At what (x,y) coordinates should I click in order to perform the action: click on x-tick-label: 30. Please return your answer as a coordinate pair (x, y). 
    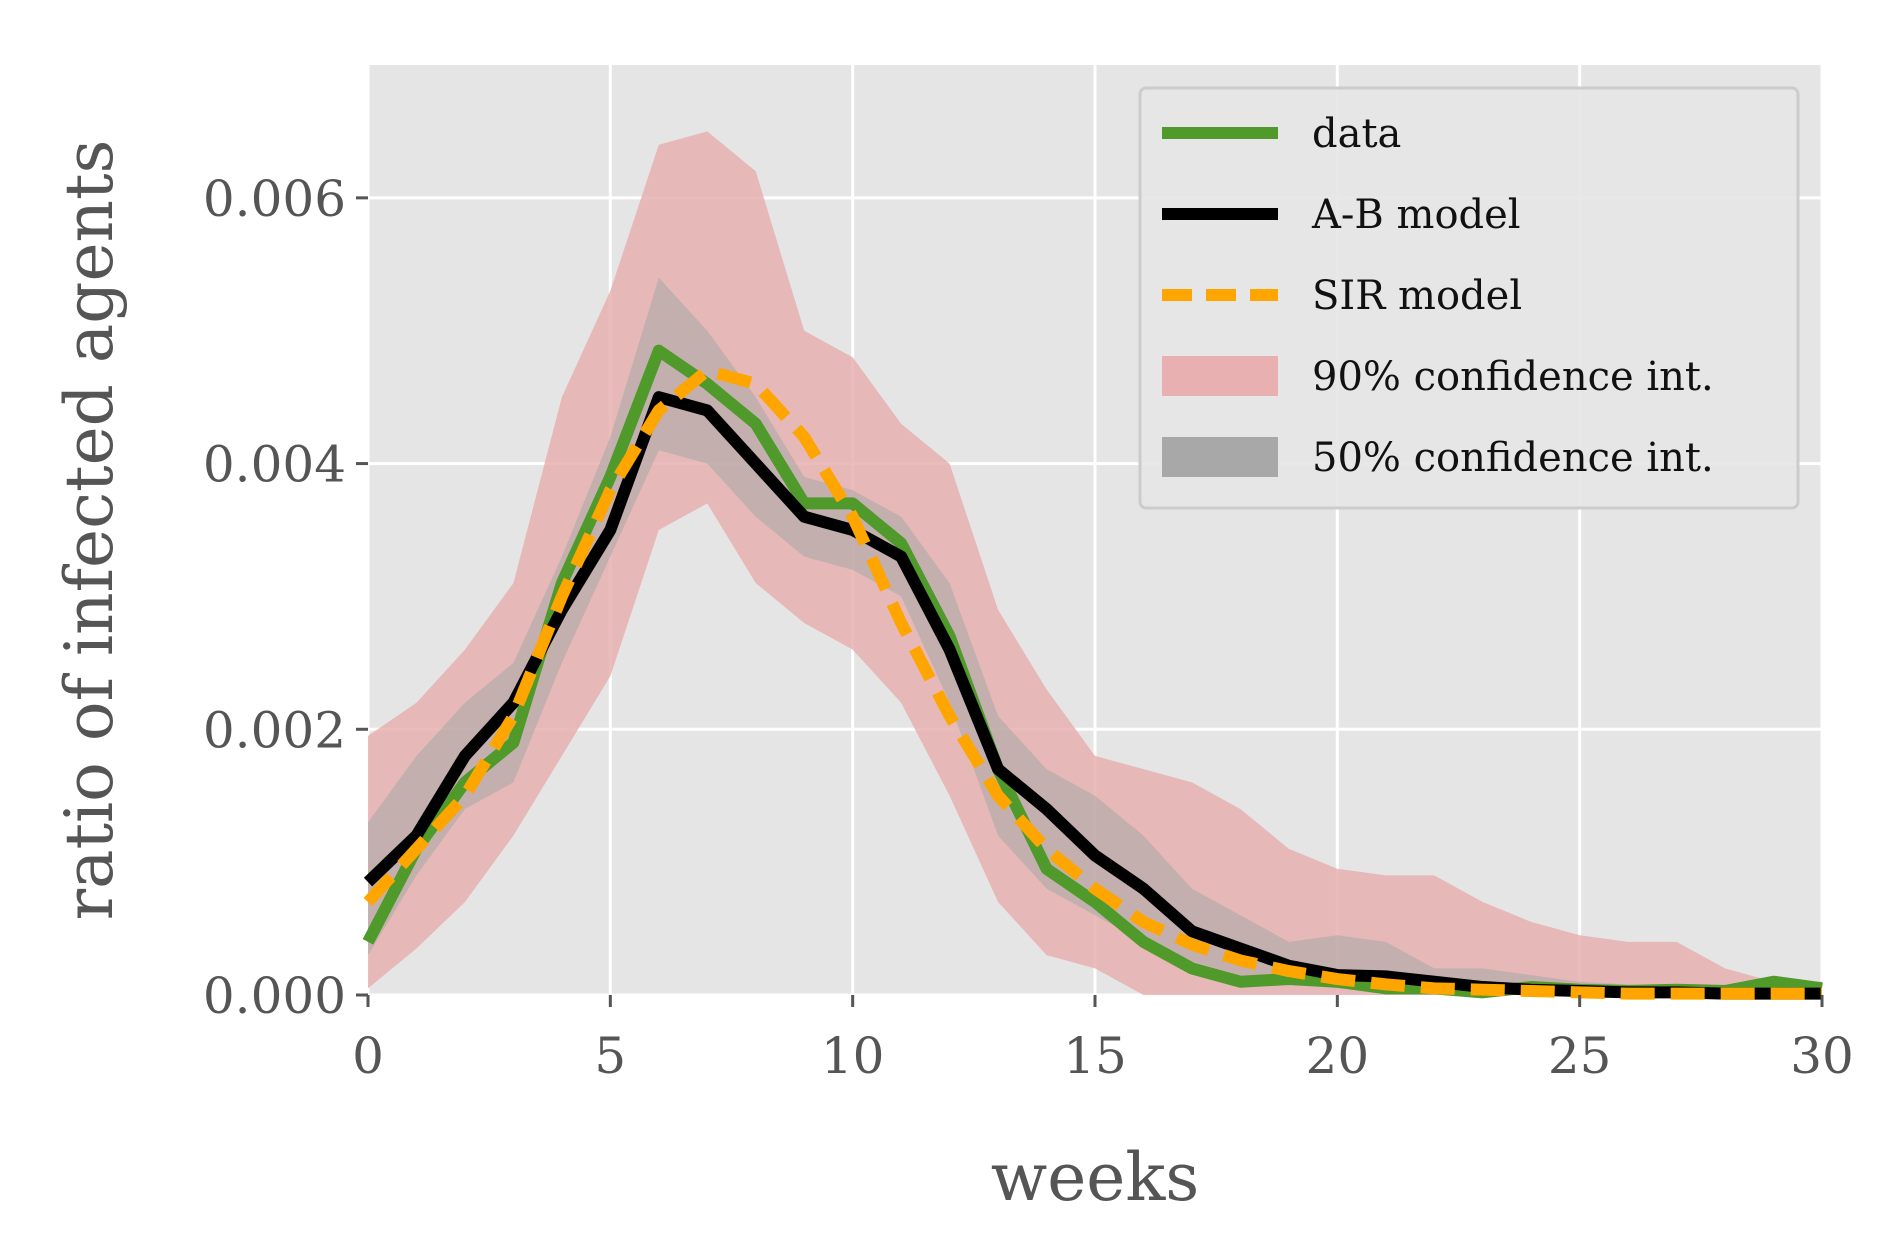
    Looking at the image, I should click on (1822, 1056).